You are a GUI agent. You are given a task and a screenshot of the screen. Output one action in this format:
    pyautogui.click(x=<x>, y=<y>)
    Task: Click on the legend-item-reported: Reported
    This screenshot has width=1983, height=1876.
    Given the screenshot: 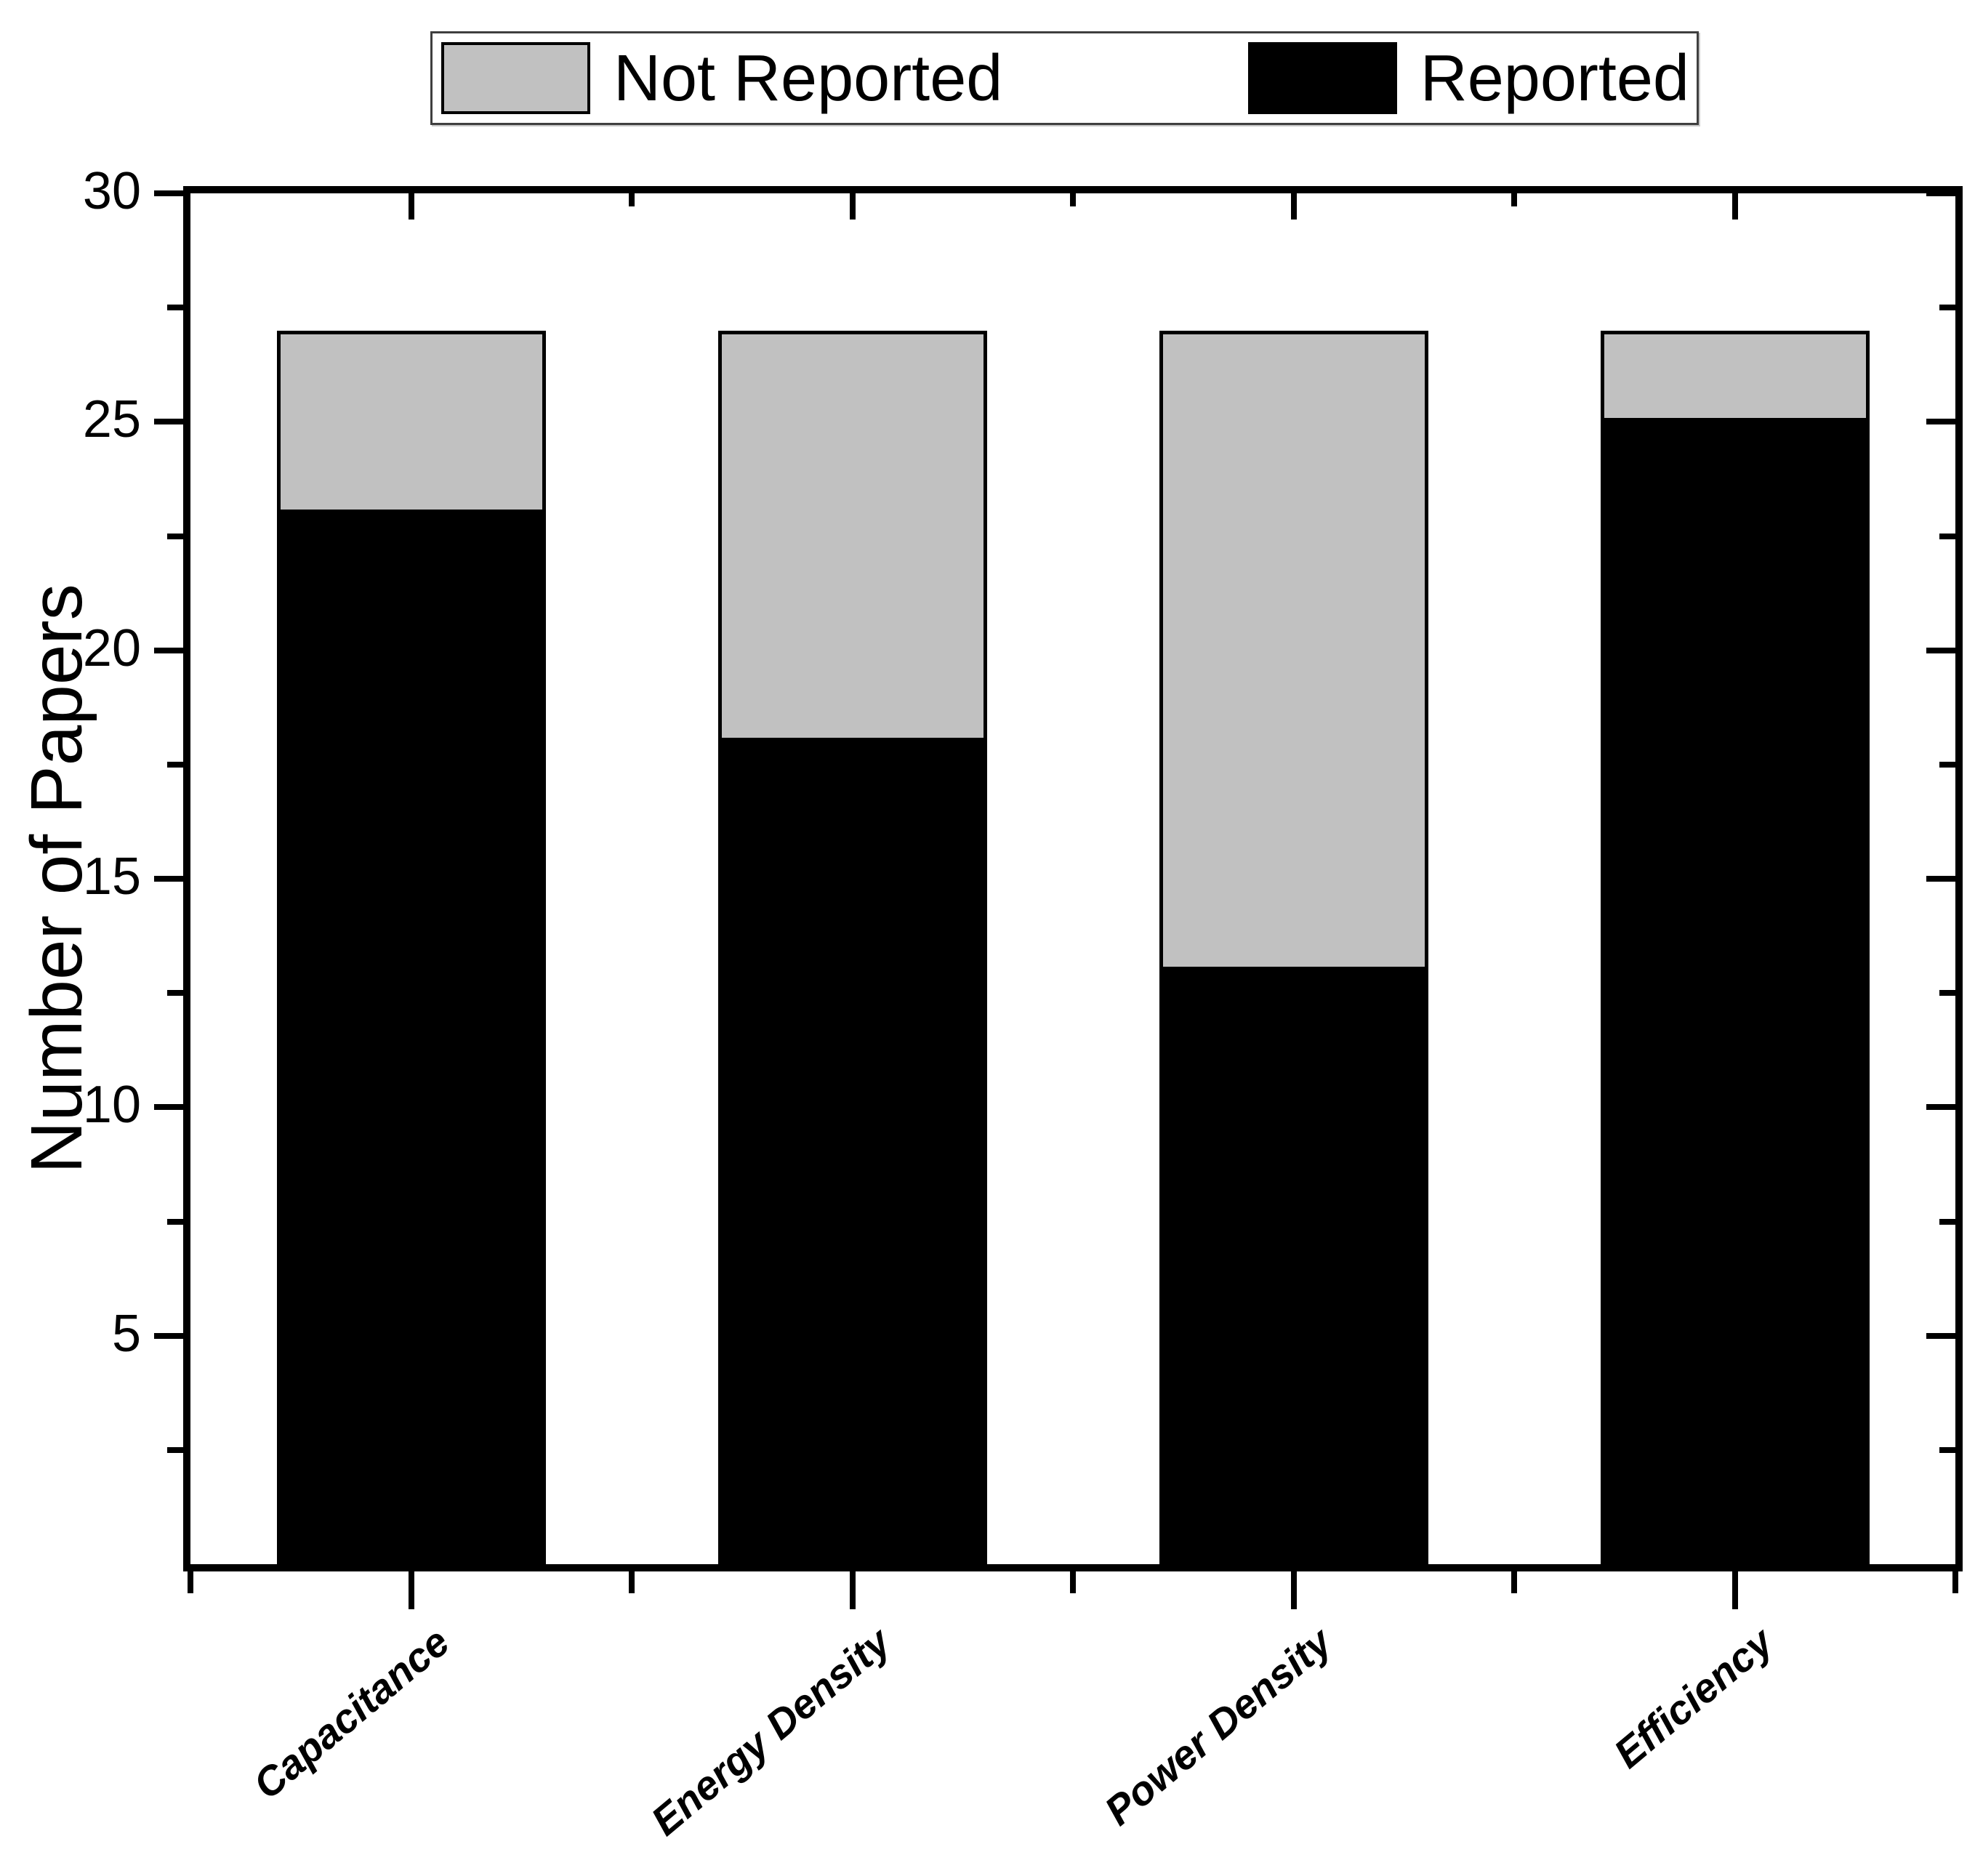 What is the action you would take?
    pyautogui.click(x=1468, y=78)
    